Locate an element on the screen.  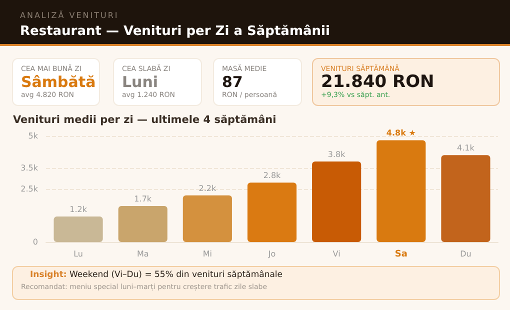
y-tick-label: 0 is located at coordinates (35, 242).